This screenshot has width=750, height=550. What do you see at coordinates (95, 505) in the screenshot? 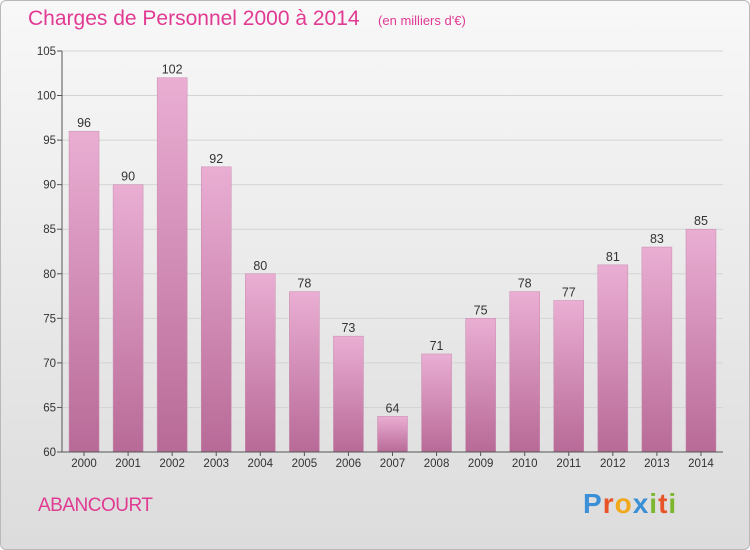
I see `location-label: ABANCOURT` at bounding box center [95, 505].